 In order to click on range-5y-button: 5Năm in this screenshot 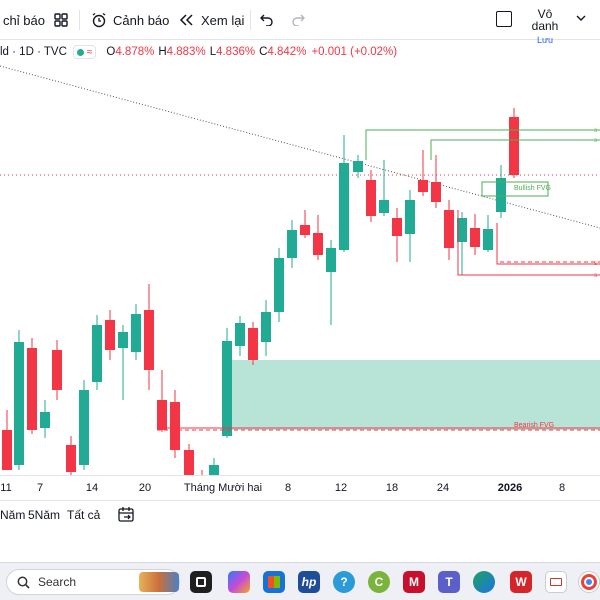, I will do `click(44, 515)`.